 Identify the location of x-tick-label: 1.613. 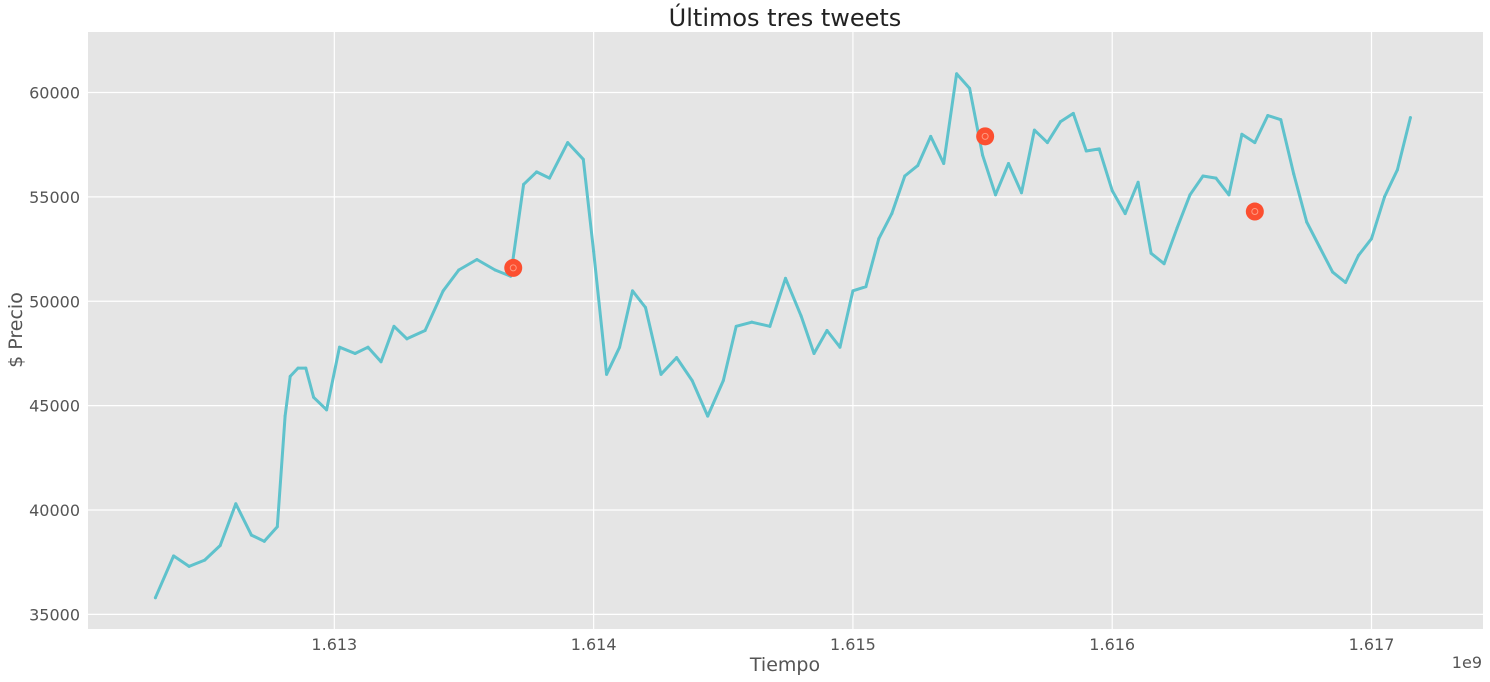
(334, 644).